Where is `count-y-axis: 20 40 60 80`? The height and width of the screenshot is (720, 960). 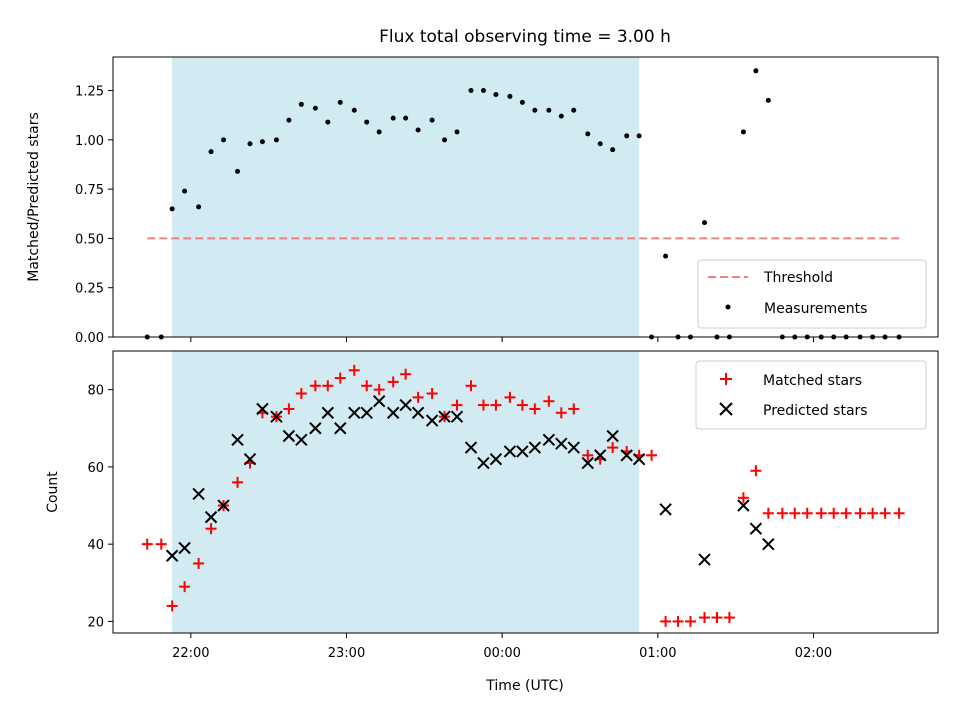 count-y-axis: 20 40 60 80 is located at coordinates (100, 507).